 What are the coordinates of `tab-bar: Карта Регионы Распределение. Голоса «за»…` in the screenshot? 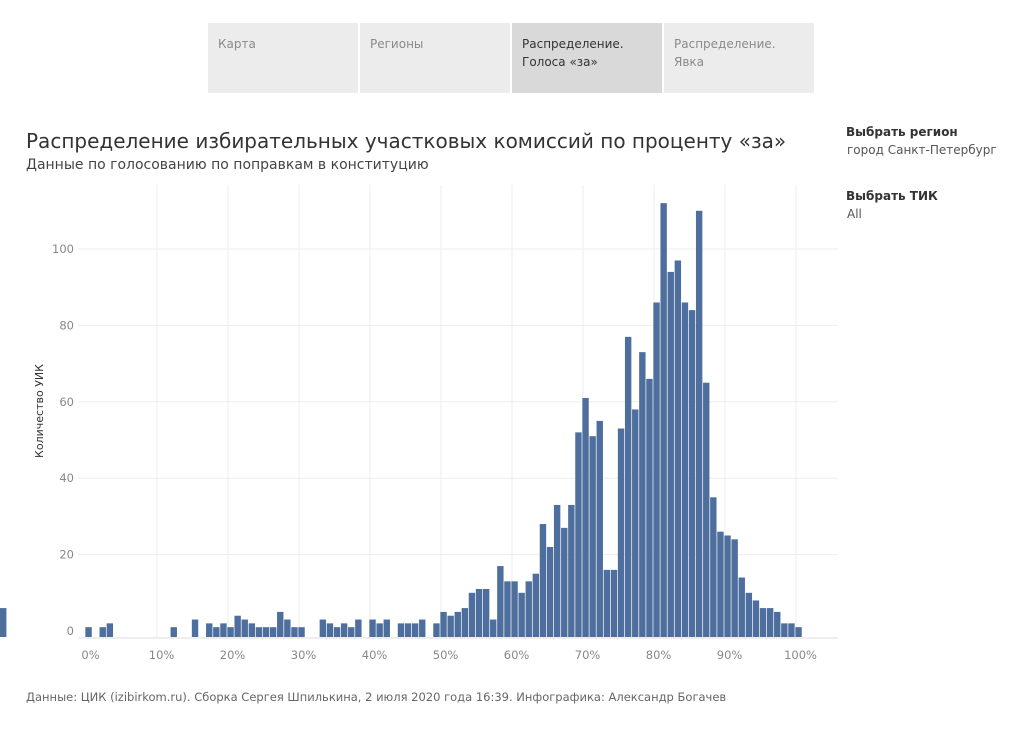 It's located at (512, 58).